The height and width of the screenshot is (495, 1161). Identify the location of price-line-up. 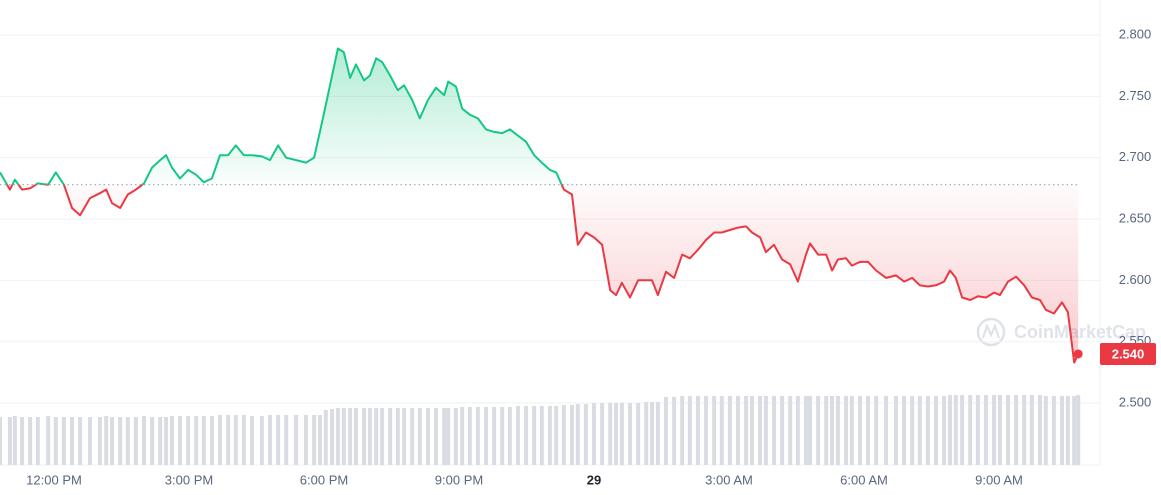
(281, 116).